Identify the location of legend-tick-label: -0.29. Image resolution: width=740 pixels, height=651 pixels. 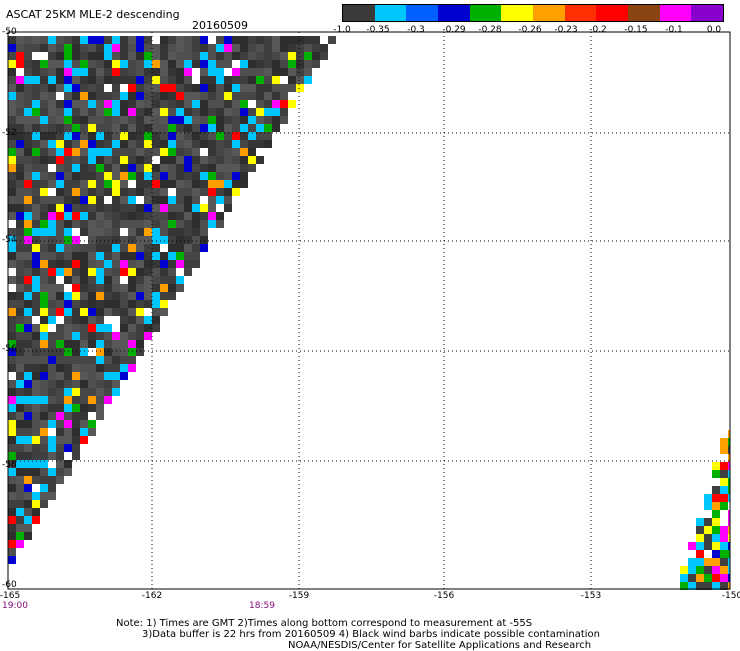
(454, 30).